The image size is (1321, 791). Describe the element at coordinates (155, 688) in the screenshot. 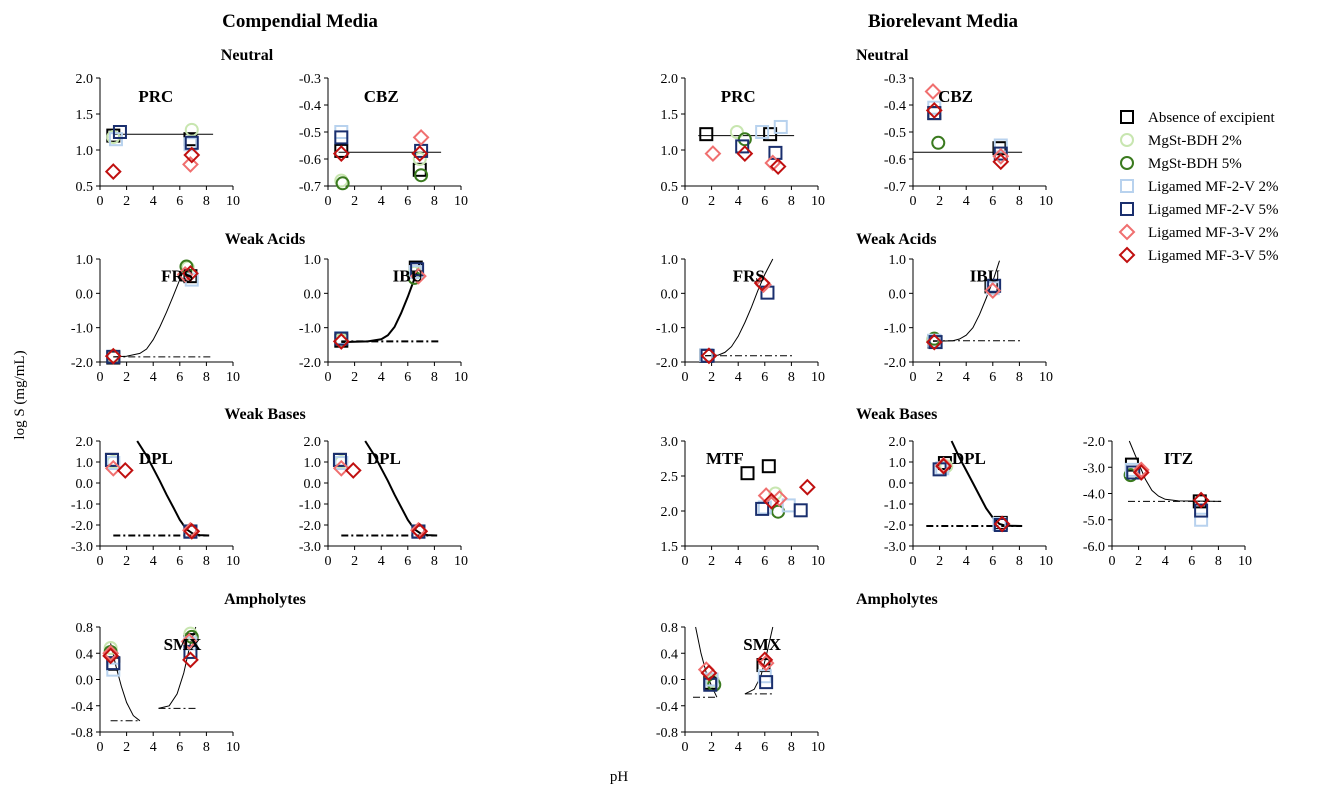

I see `panel-smx-compendial: 0 2 4 6 8 10 -0.8 -0.4 0.0 0.4 0.8 SMX` at that location.